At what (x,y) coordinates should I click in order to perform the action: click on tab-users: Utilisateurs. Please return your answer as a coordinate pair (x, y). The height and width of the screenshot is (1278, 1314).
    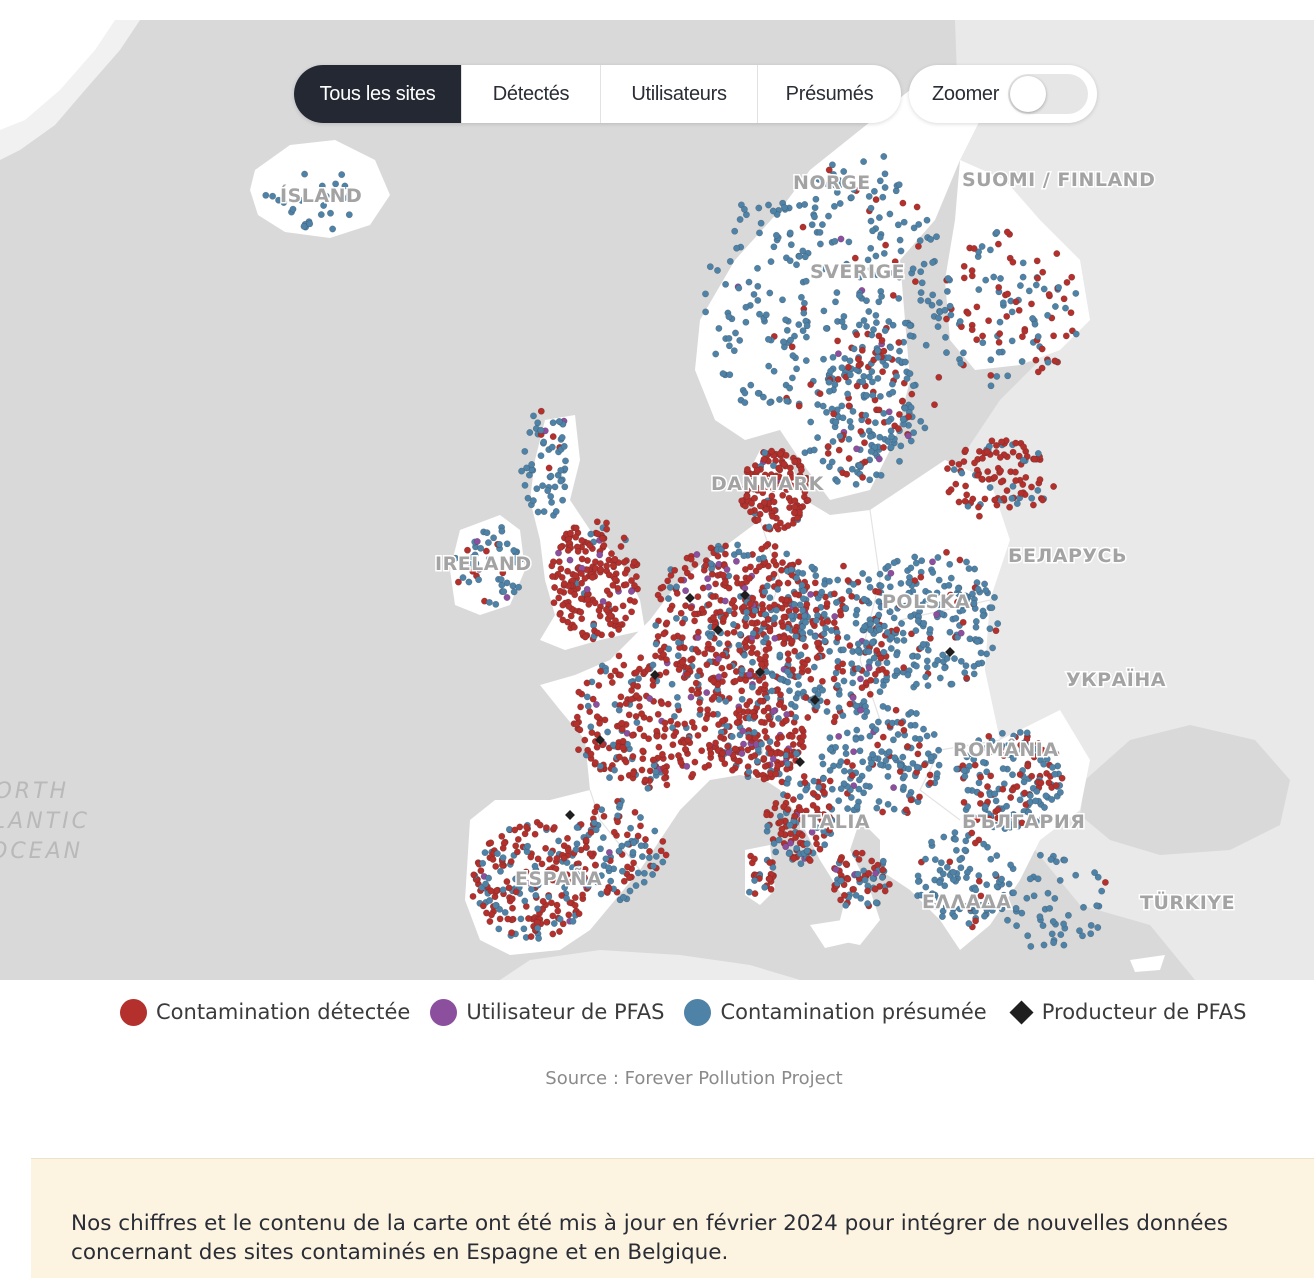
    Looking at the image, I should click on (679, 94).